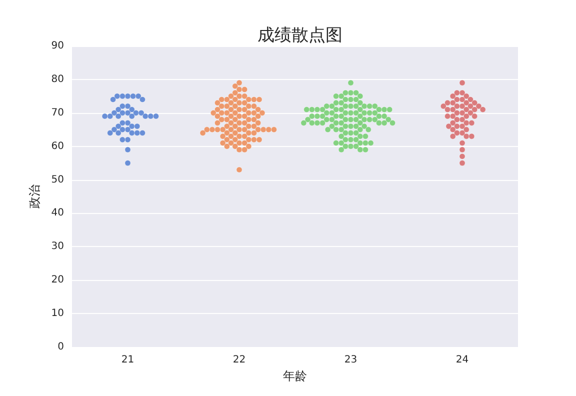  I want to click on y-tick-label: 70, so click(57, 112).